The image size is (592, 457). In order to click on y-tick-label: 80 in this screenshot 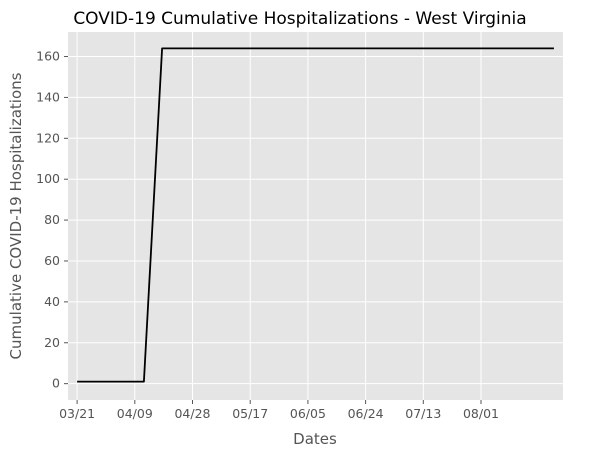, I will do `click(52, 219)`.